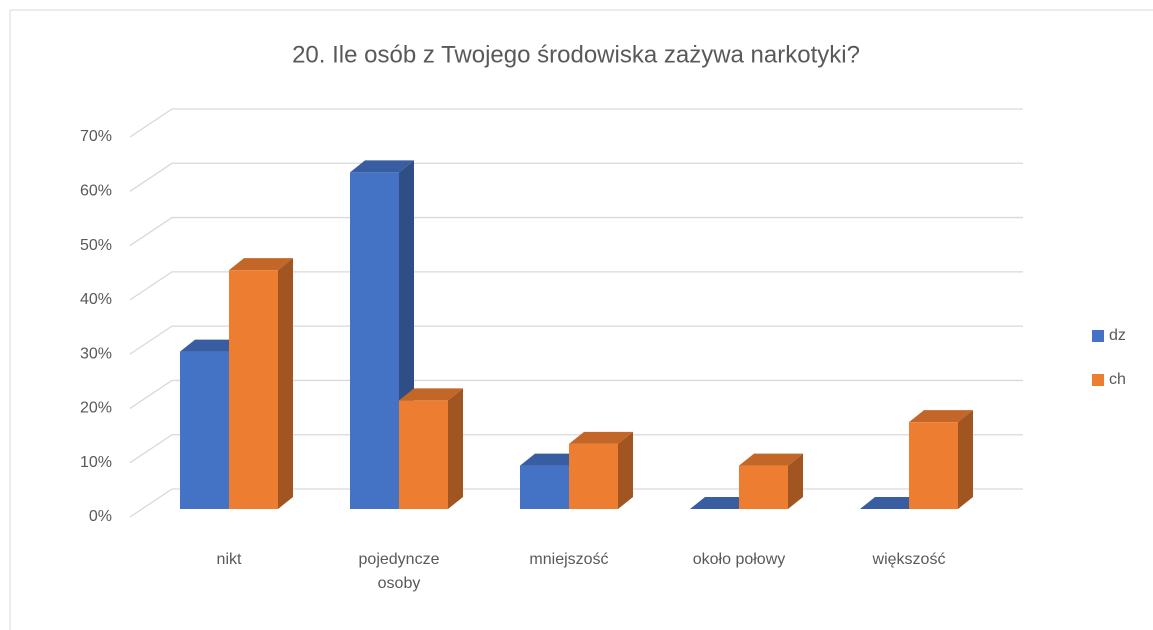 Image resolution: width=1153 pixels, height=630 pixels. Describe the element at coordinates (96, 299) in the screenshot. I see `y-tick-label: 40%` at that location.